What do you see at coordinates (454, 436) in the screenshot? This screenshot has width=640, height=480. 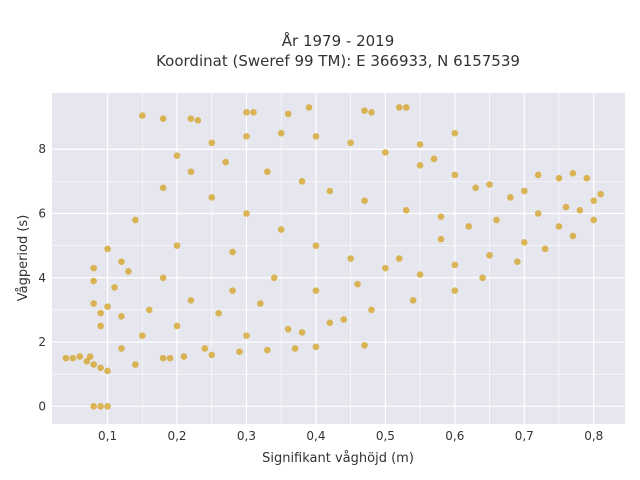 I see `x-tick-label: 0,6` at bounding box center [454, 436].